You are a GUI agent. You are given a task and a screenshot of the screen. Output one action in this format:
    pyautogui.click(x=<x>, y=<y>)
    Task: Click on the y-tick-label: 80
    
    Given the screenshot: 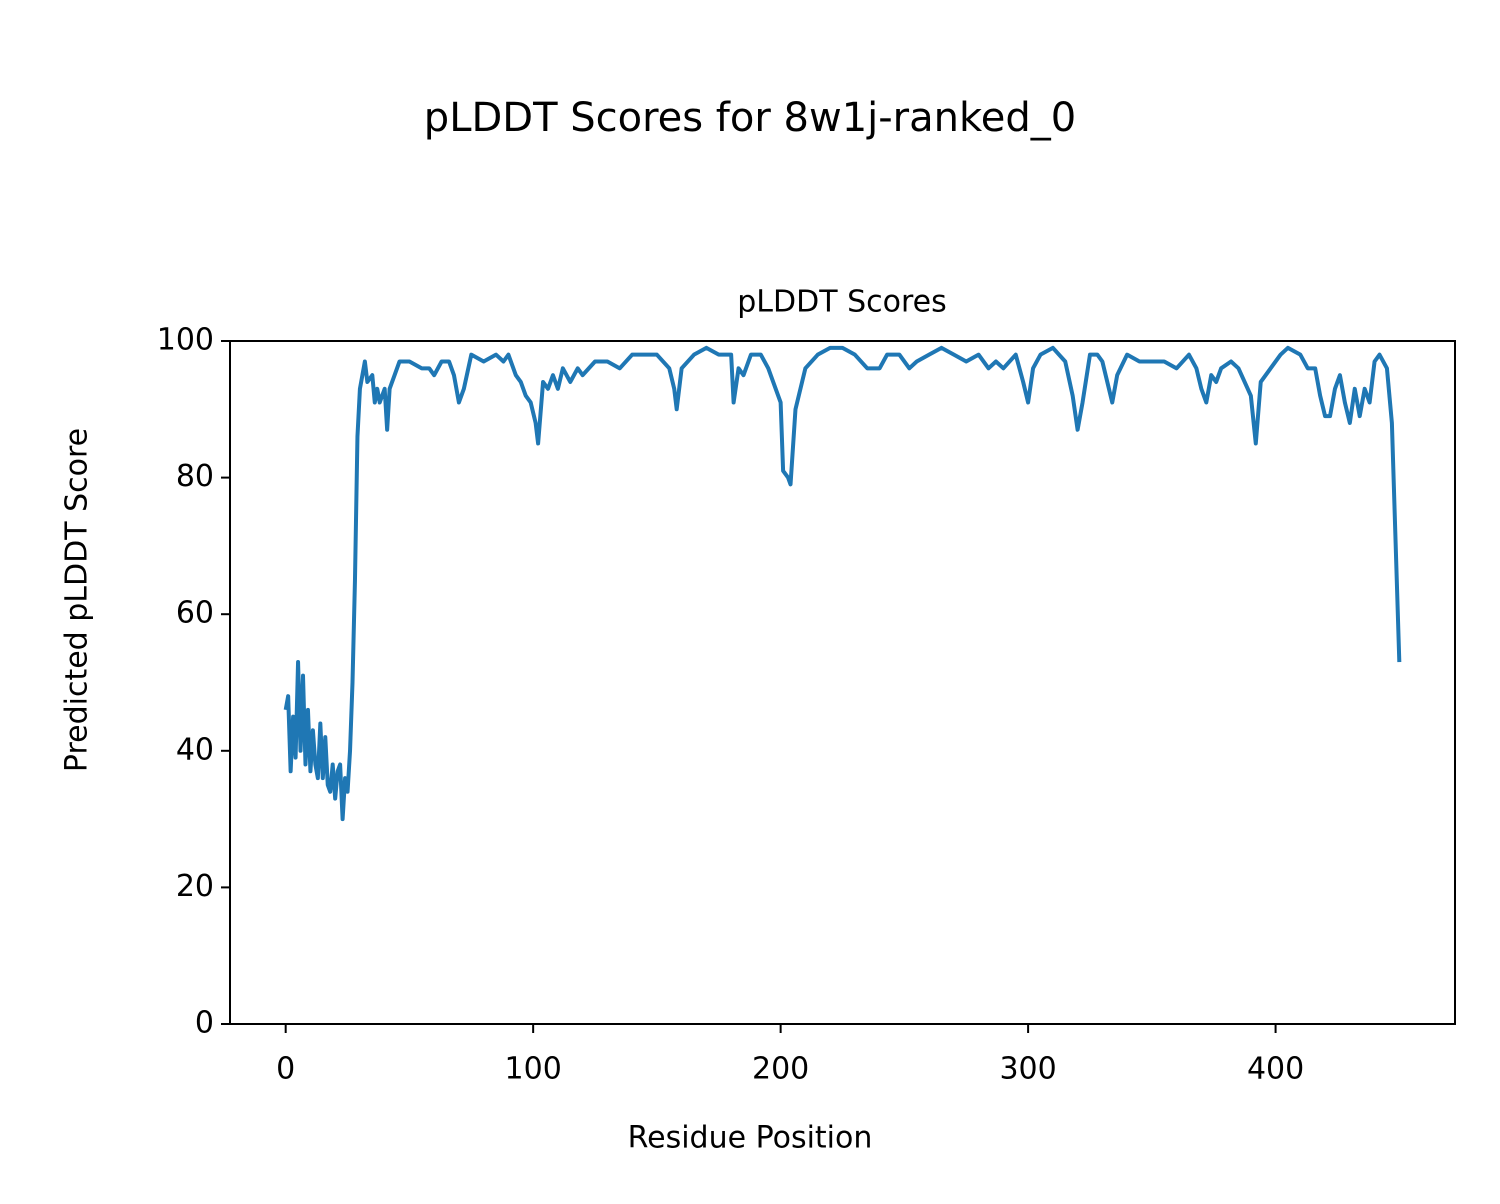 What is the action you would take?
    pyautogui.click(x=195, y=476)
    